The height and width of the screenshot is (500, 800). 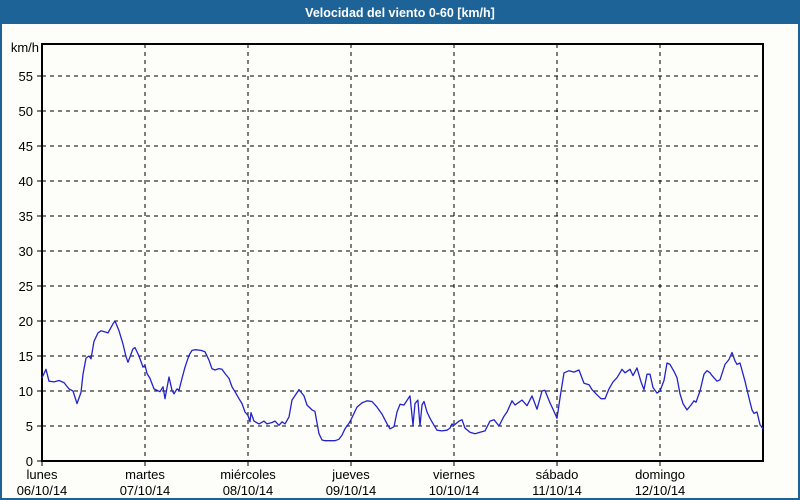 I want to click on x-date-label-1: 07/10/14, so click(x=145, y=490).